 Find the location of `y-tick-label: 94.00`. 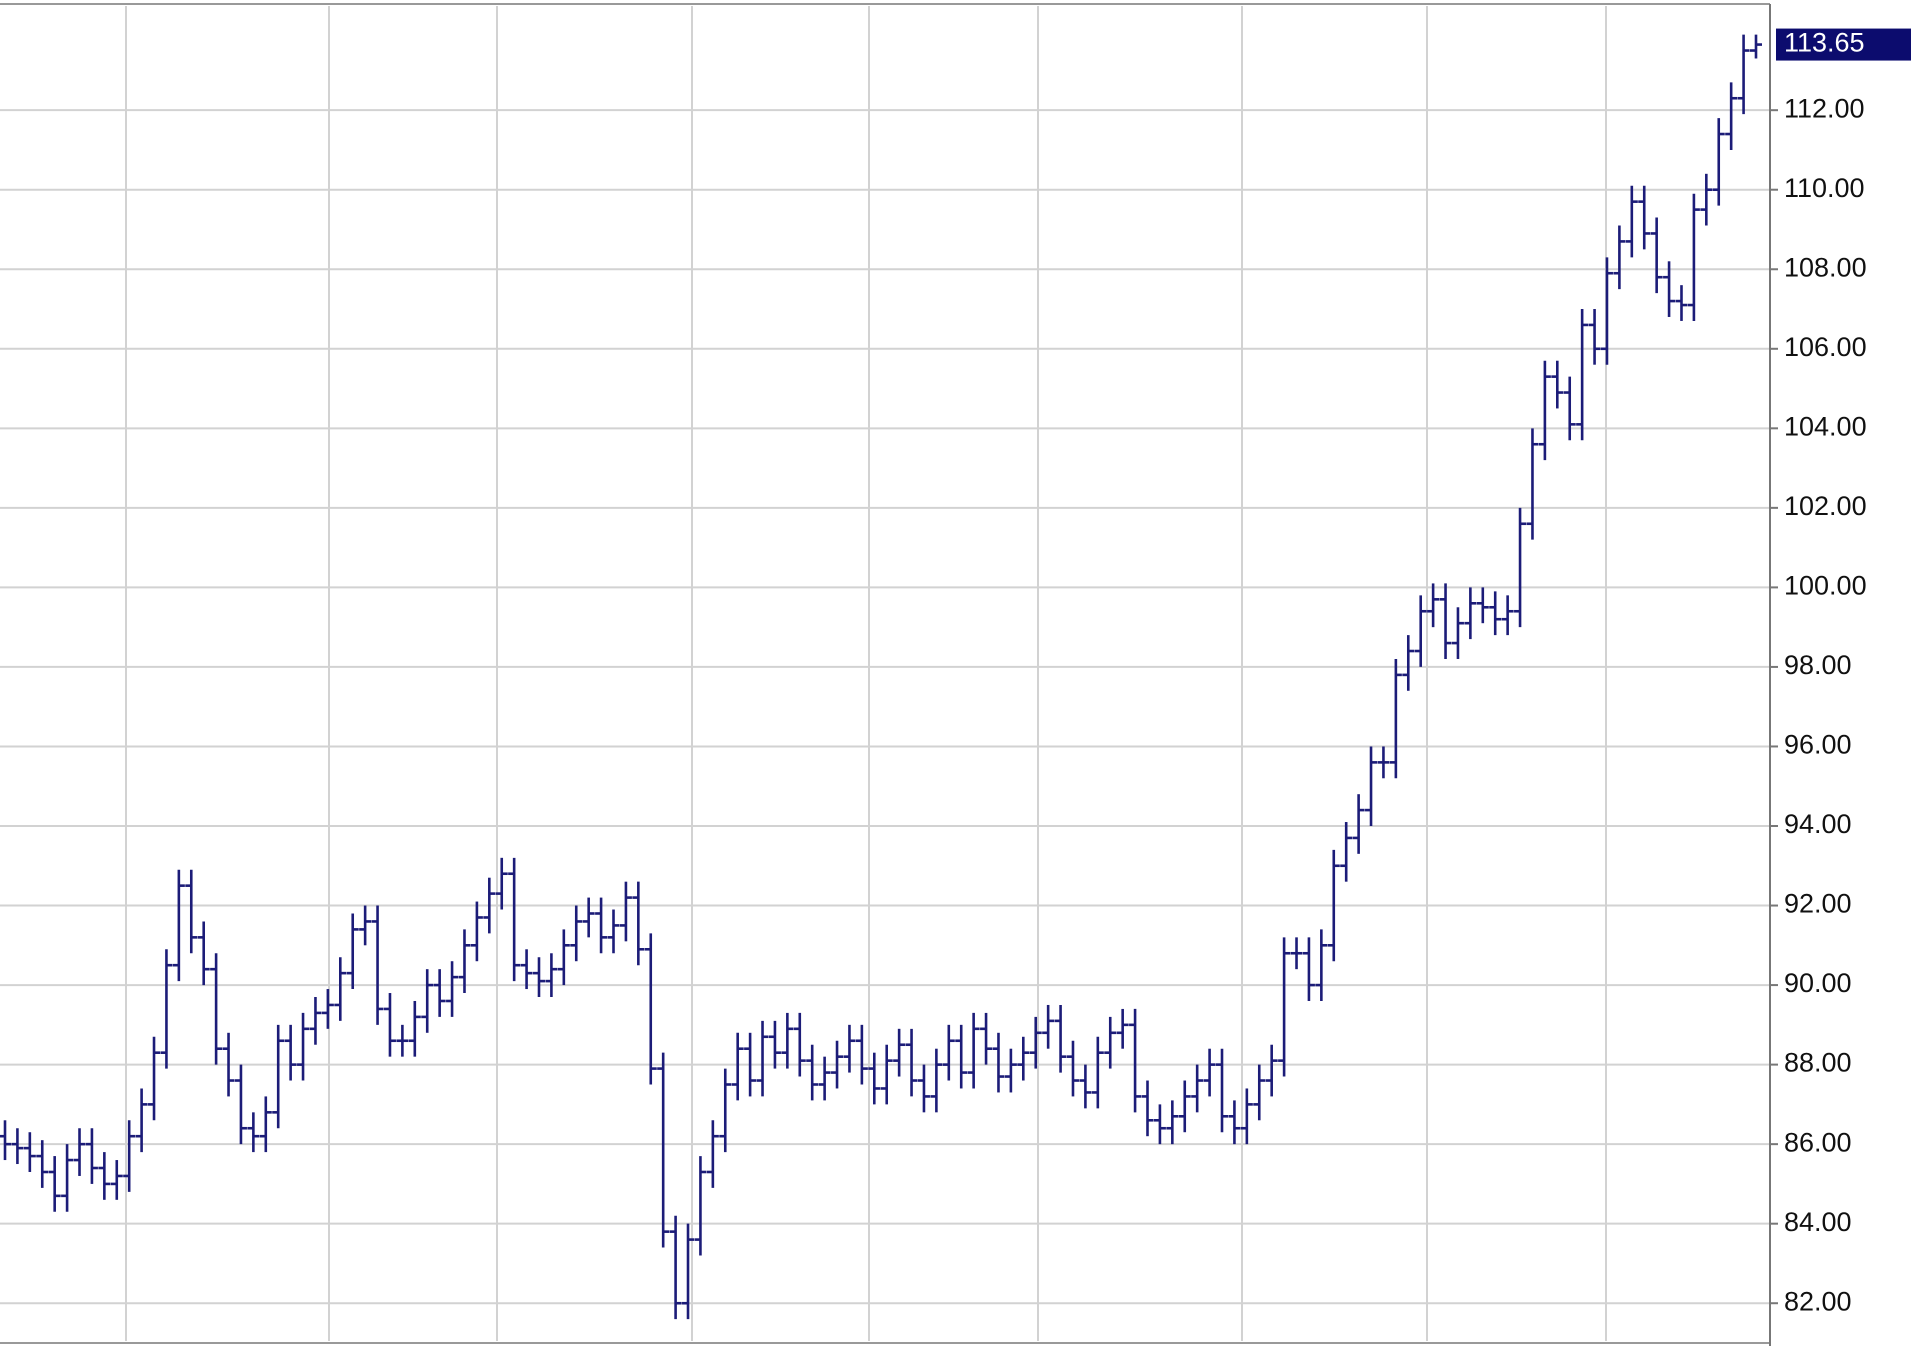

y-tick-label: 94.00 is located at coordinates (1818, 824).